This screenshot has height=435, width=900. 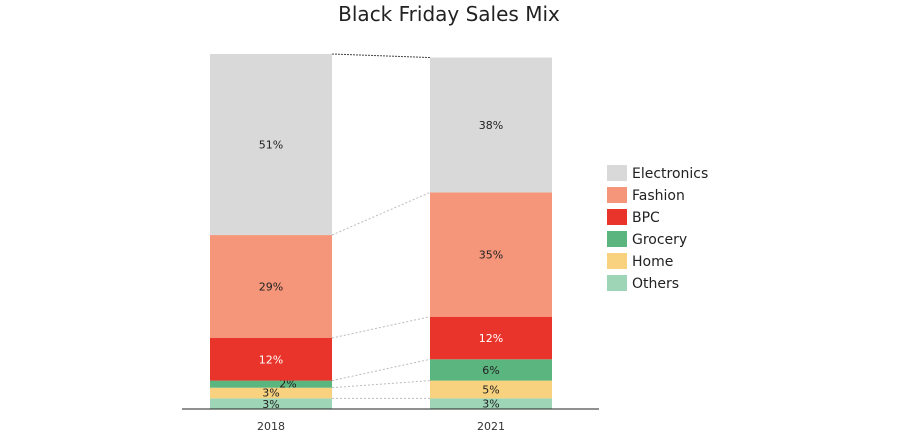 What do you see at coordinates (670, 174) in the screenshot?
I see `legend-label-electronics: Electronics` at bounding box center [670, 174].